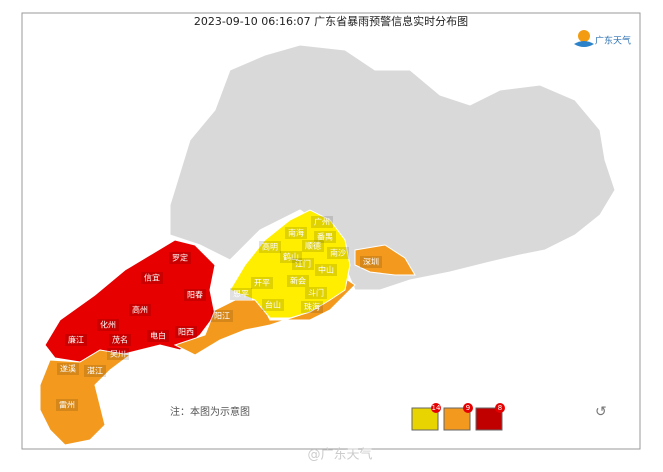 Image resolution: width=663 pixels, height=472 pixels. I want to click on region-label: 茂名, so click(120, 340).